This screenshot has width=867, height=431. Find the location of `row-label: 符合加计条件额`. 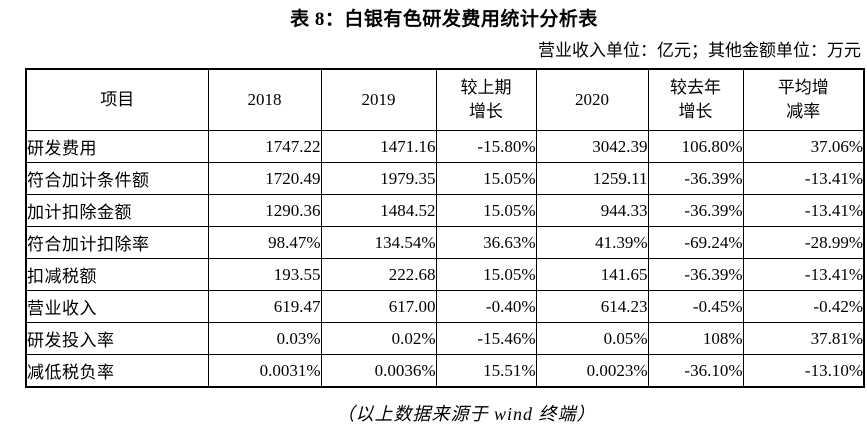

row-label: 符合加计条件额 is located at coordinates (117, 178).